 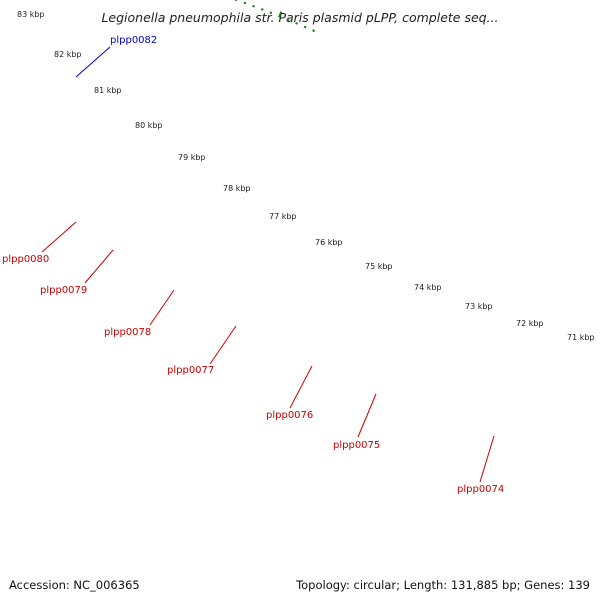 I want to click on tick-label-80: 80 kbp, so click(x=149, y=125).